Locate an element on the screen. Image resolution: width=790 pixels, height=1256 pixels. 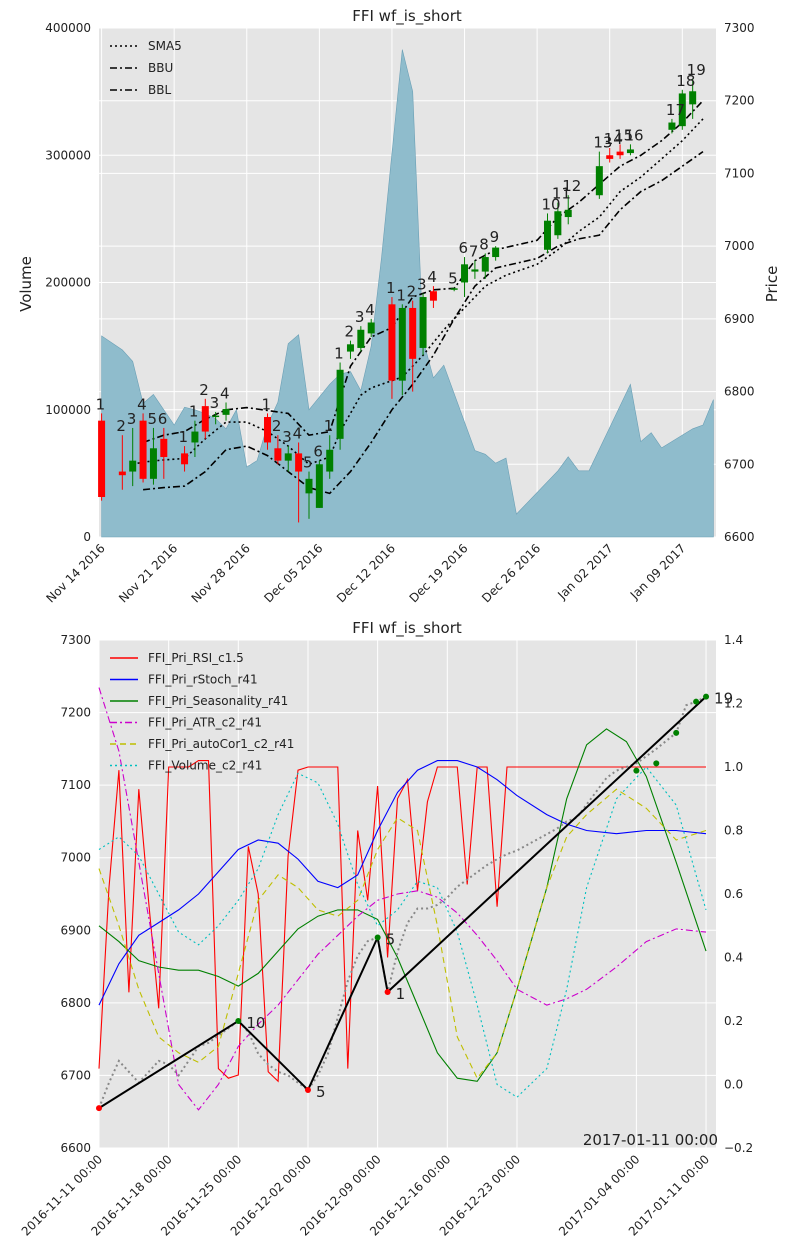
y-tick-label-right: 7300 is located at coordinates (739, 28).